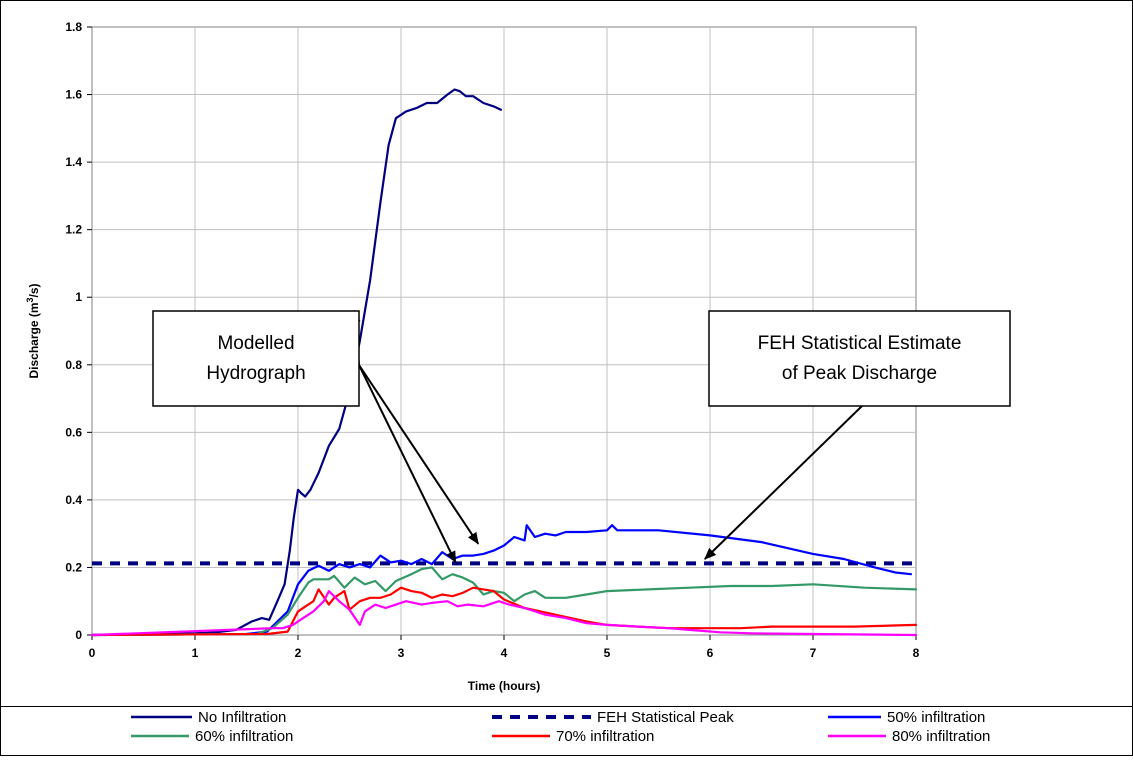  Describe the element at coordinates (73, 162) in the screenshot. I see `y-tick-label: 1.4` at that location.